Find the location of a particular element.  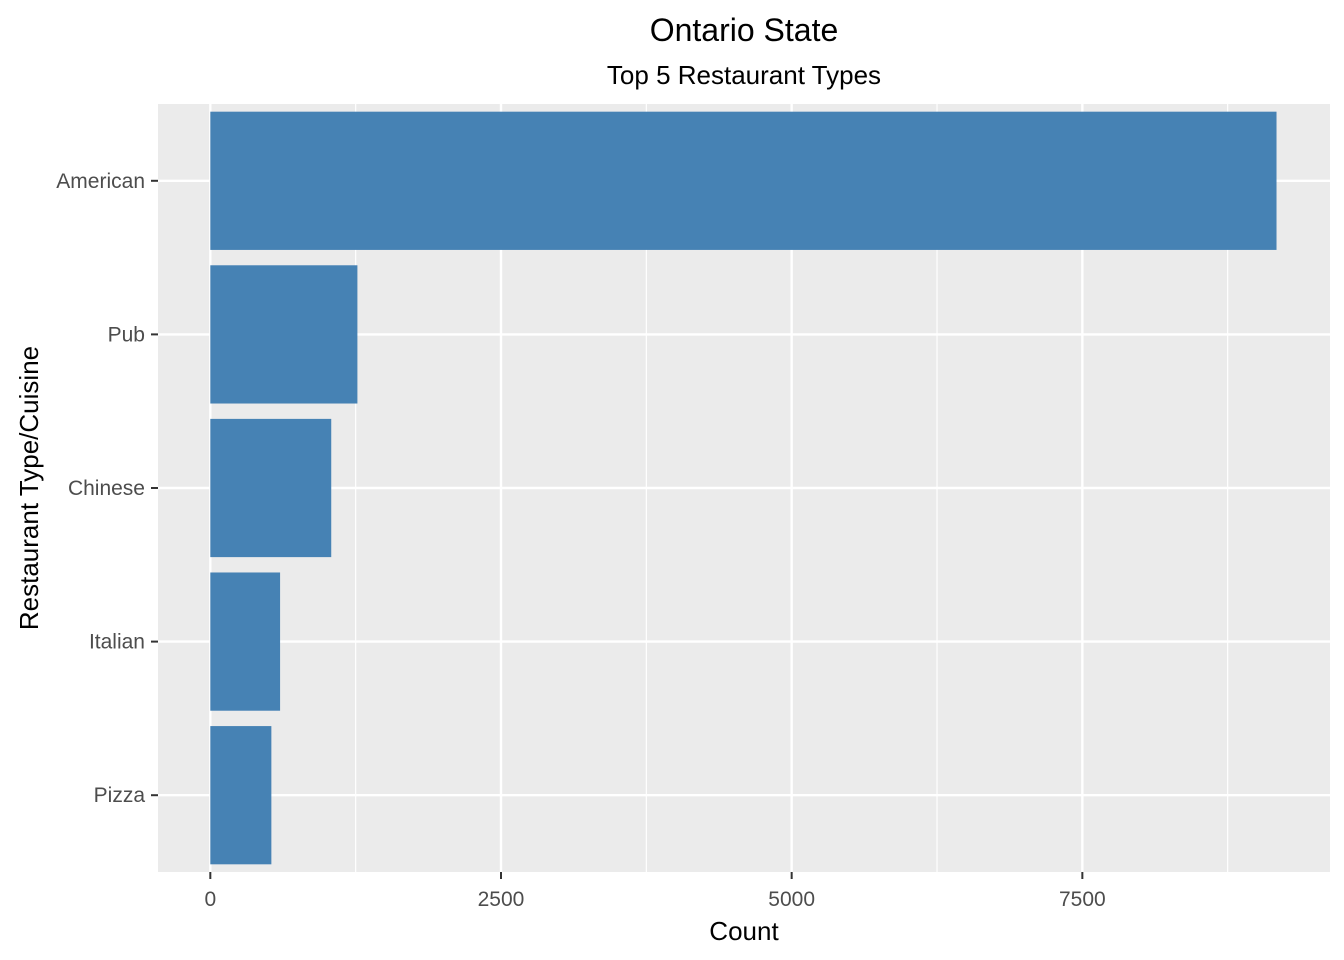

y-tick-label: Pizza is located at coordinates (120, 795).